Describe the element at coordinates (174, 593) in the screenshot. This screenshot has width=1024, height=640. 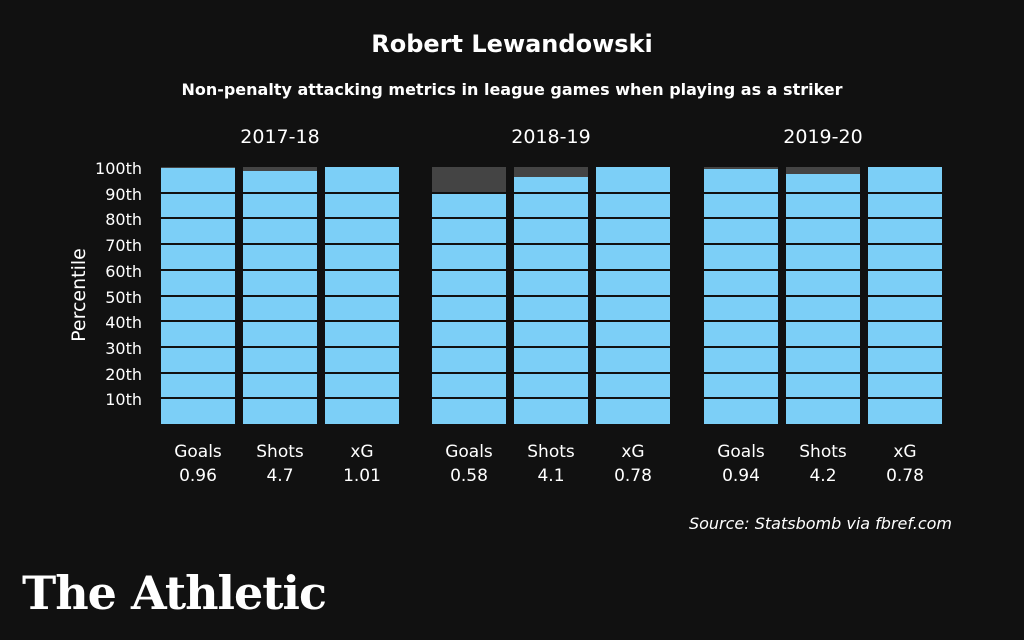
I see `the-athletic-logo: The Athletic` at that location.